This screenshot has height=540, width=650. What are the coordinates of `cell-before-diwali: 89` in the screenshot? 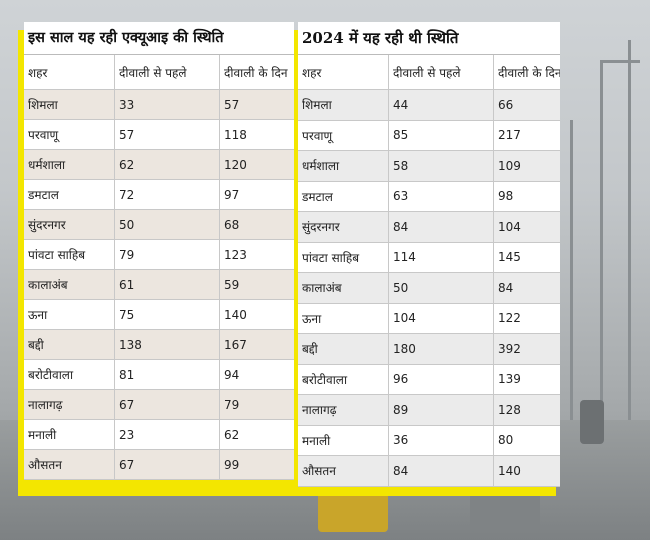 It's located at (441, 410).